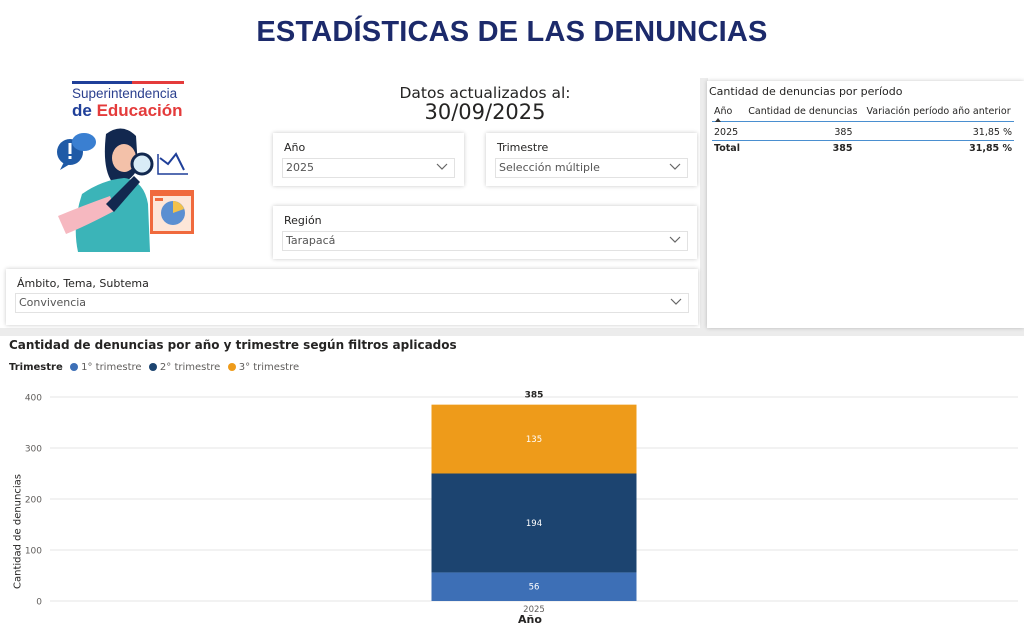  I want to click on table-total-label: Total, so click(727, 148).